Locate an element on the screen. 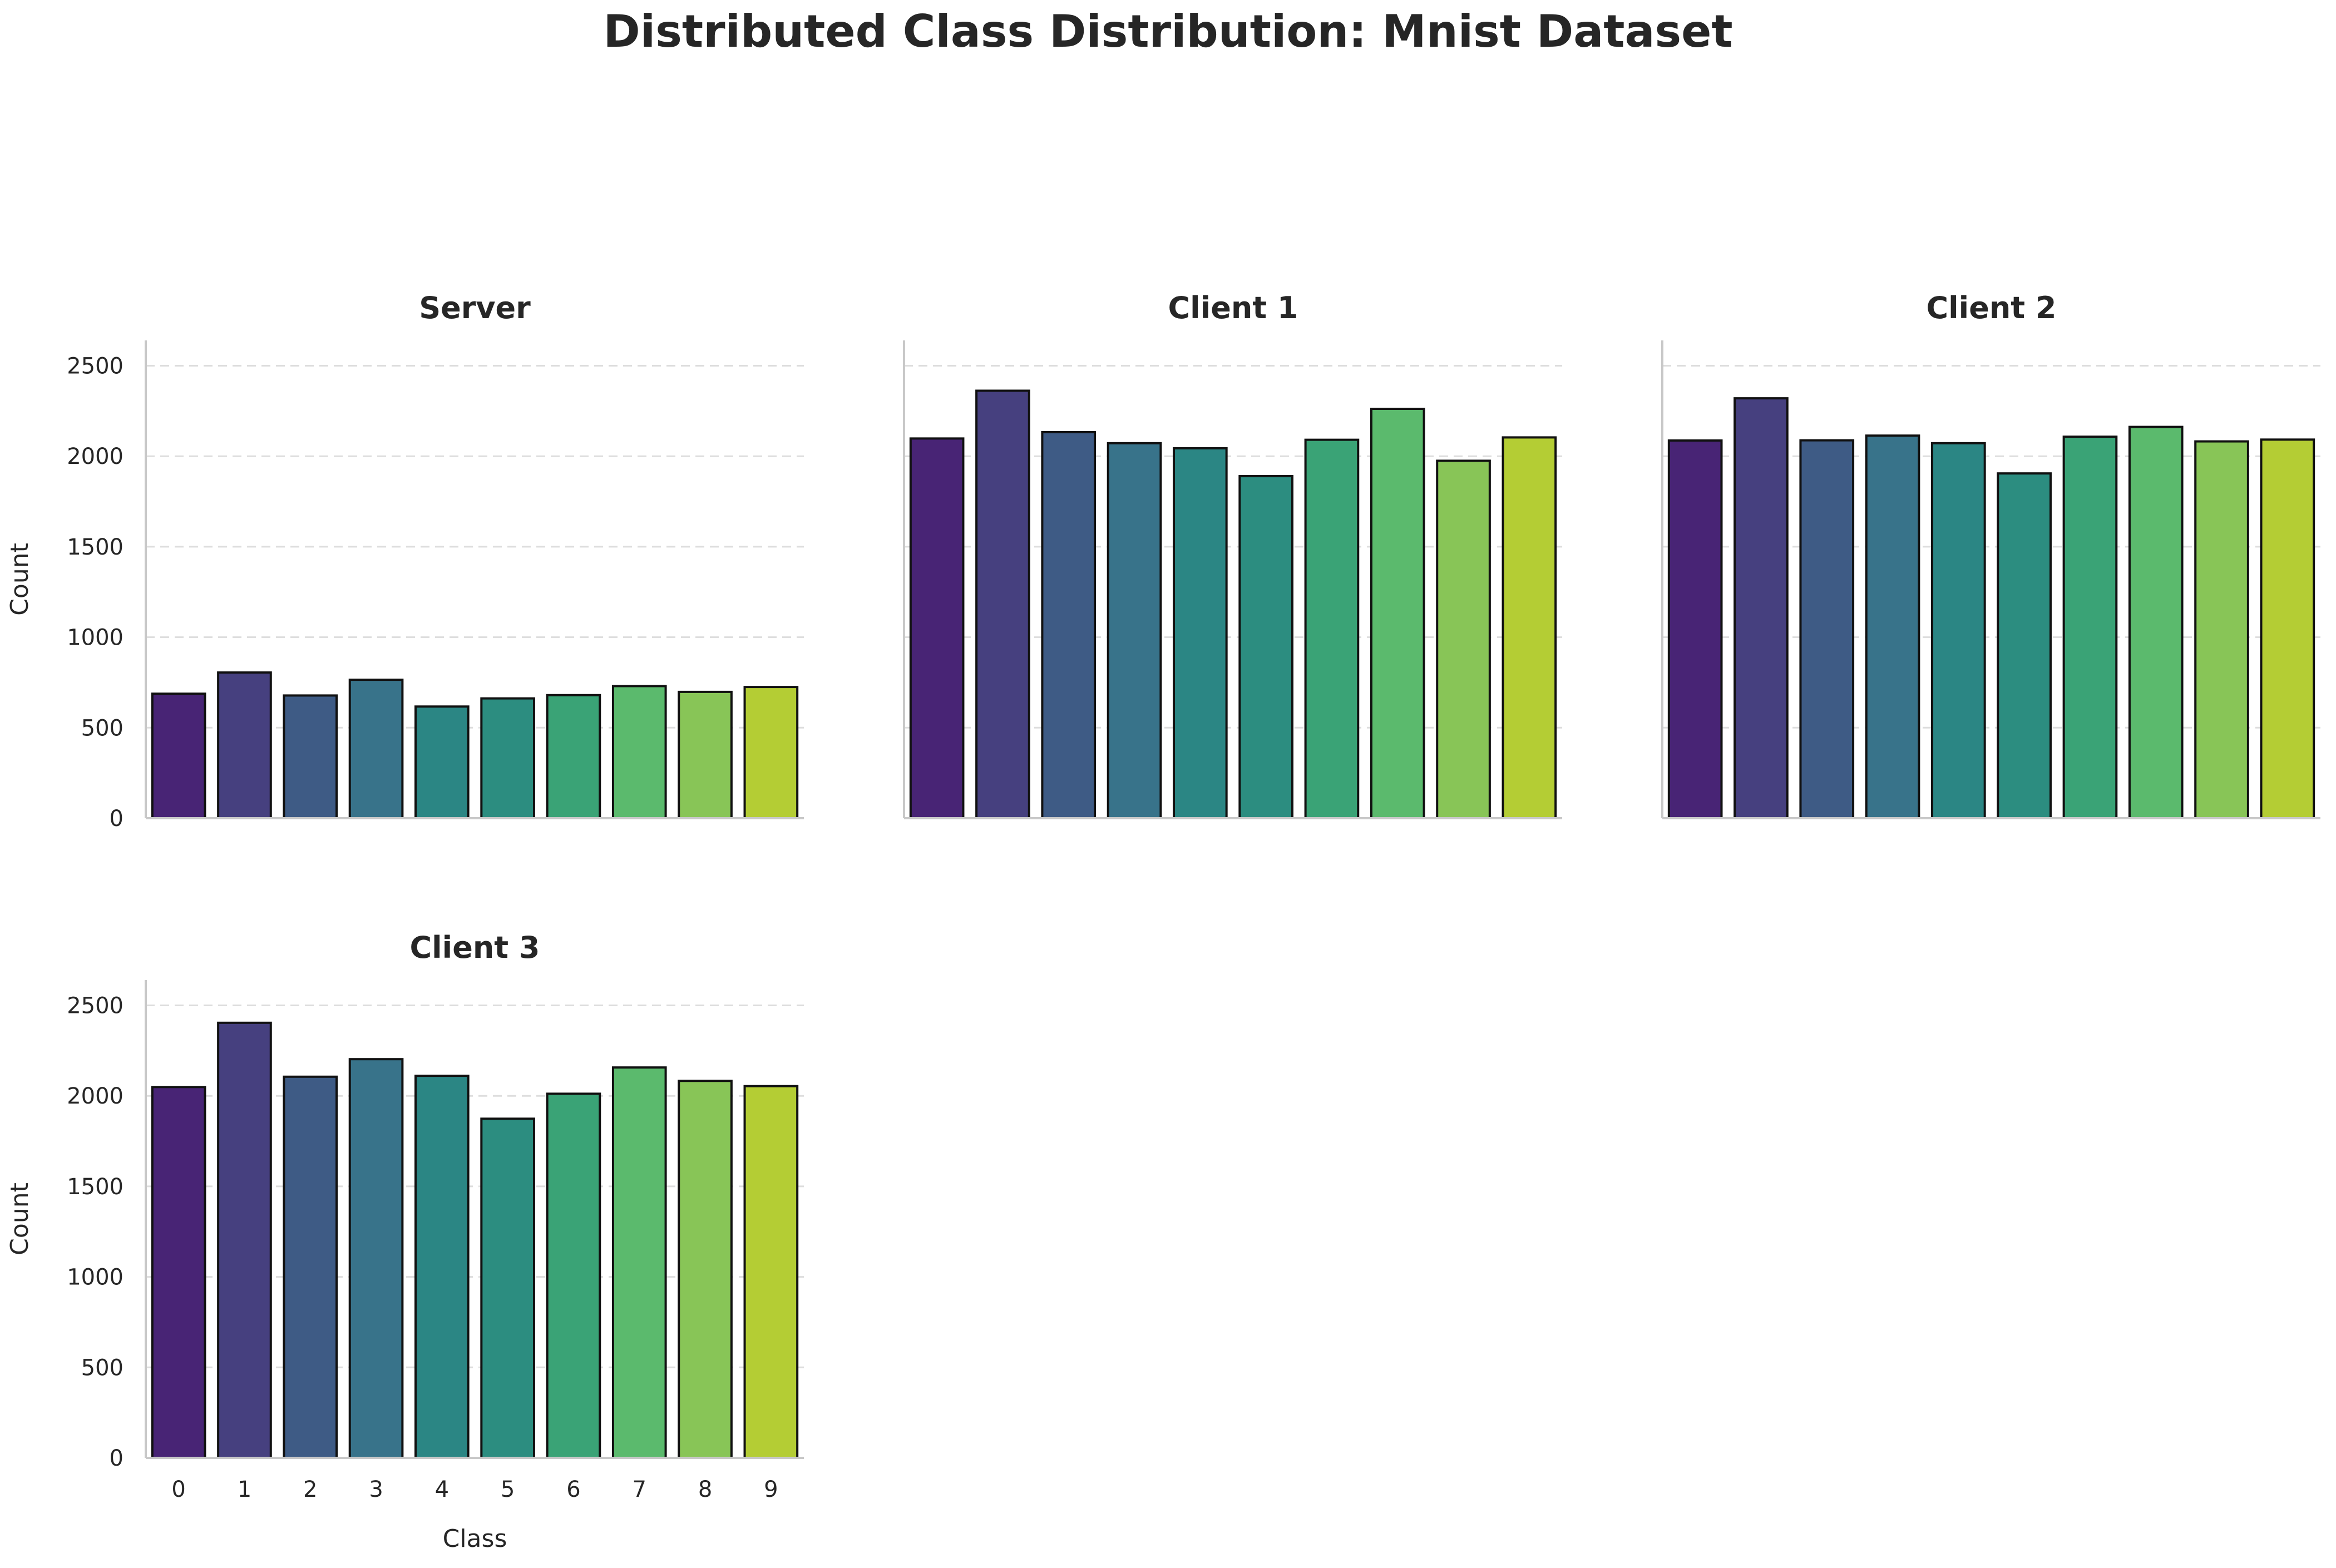 This screenshot has height=1568, width=2336. server-y-tick-label-500: 500 is located at coordinates (102, 728).